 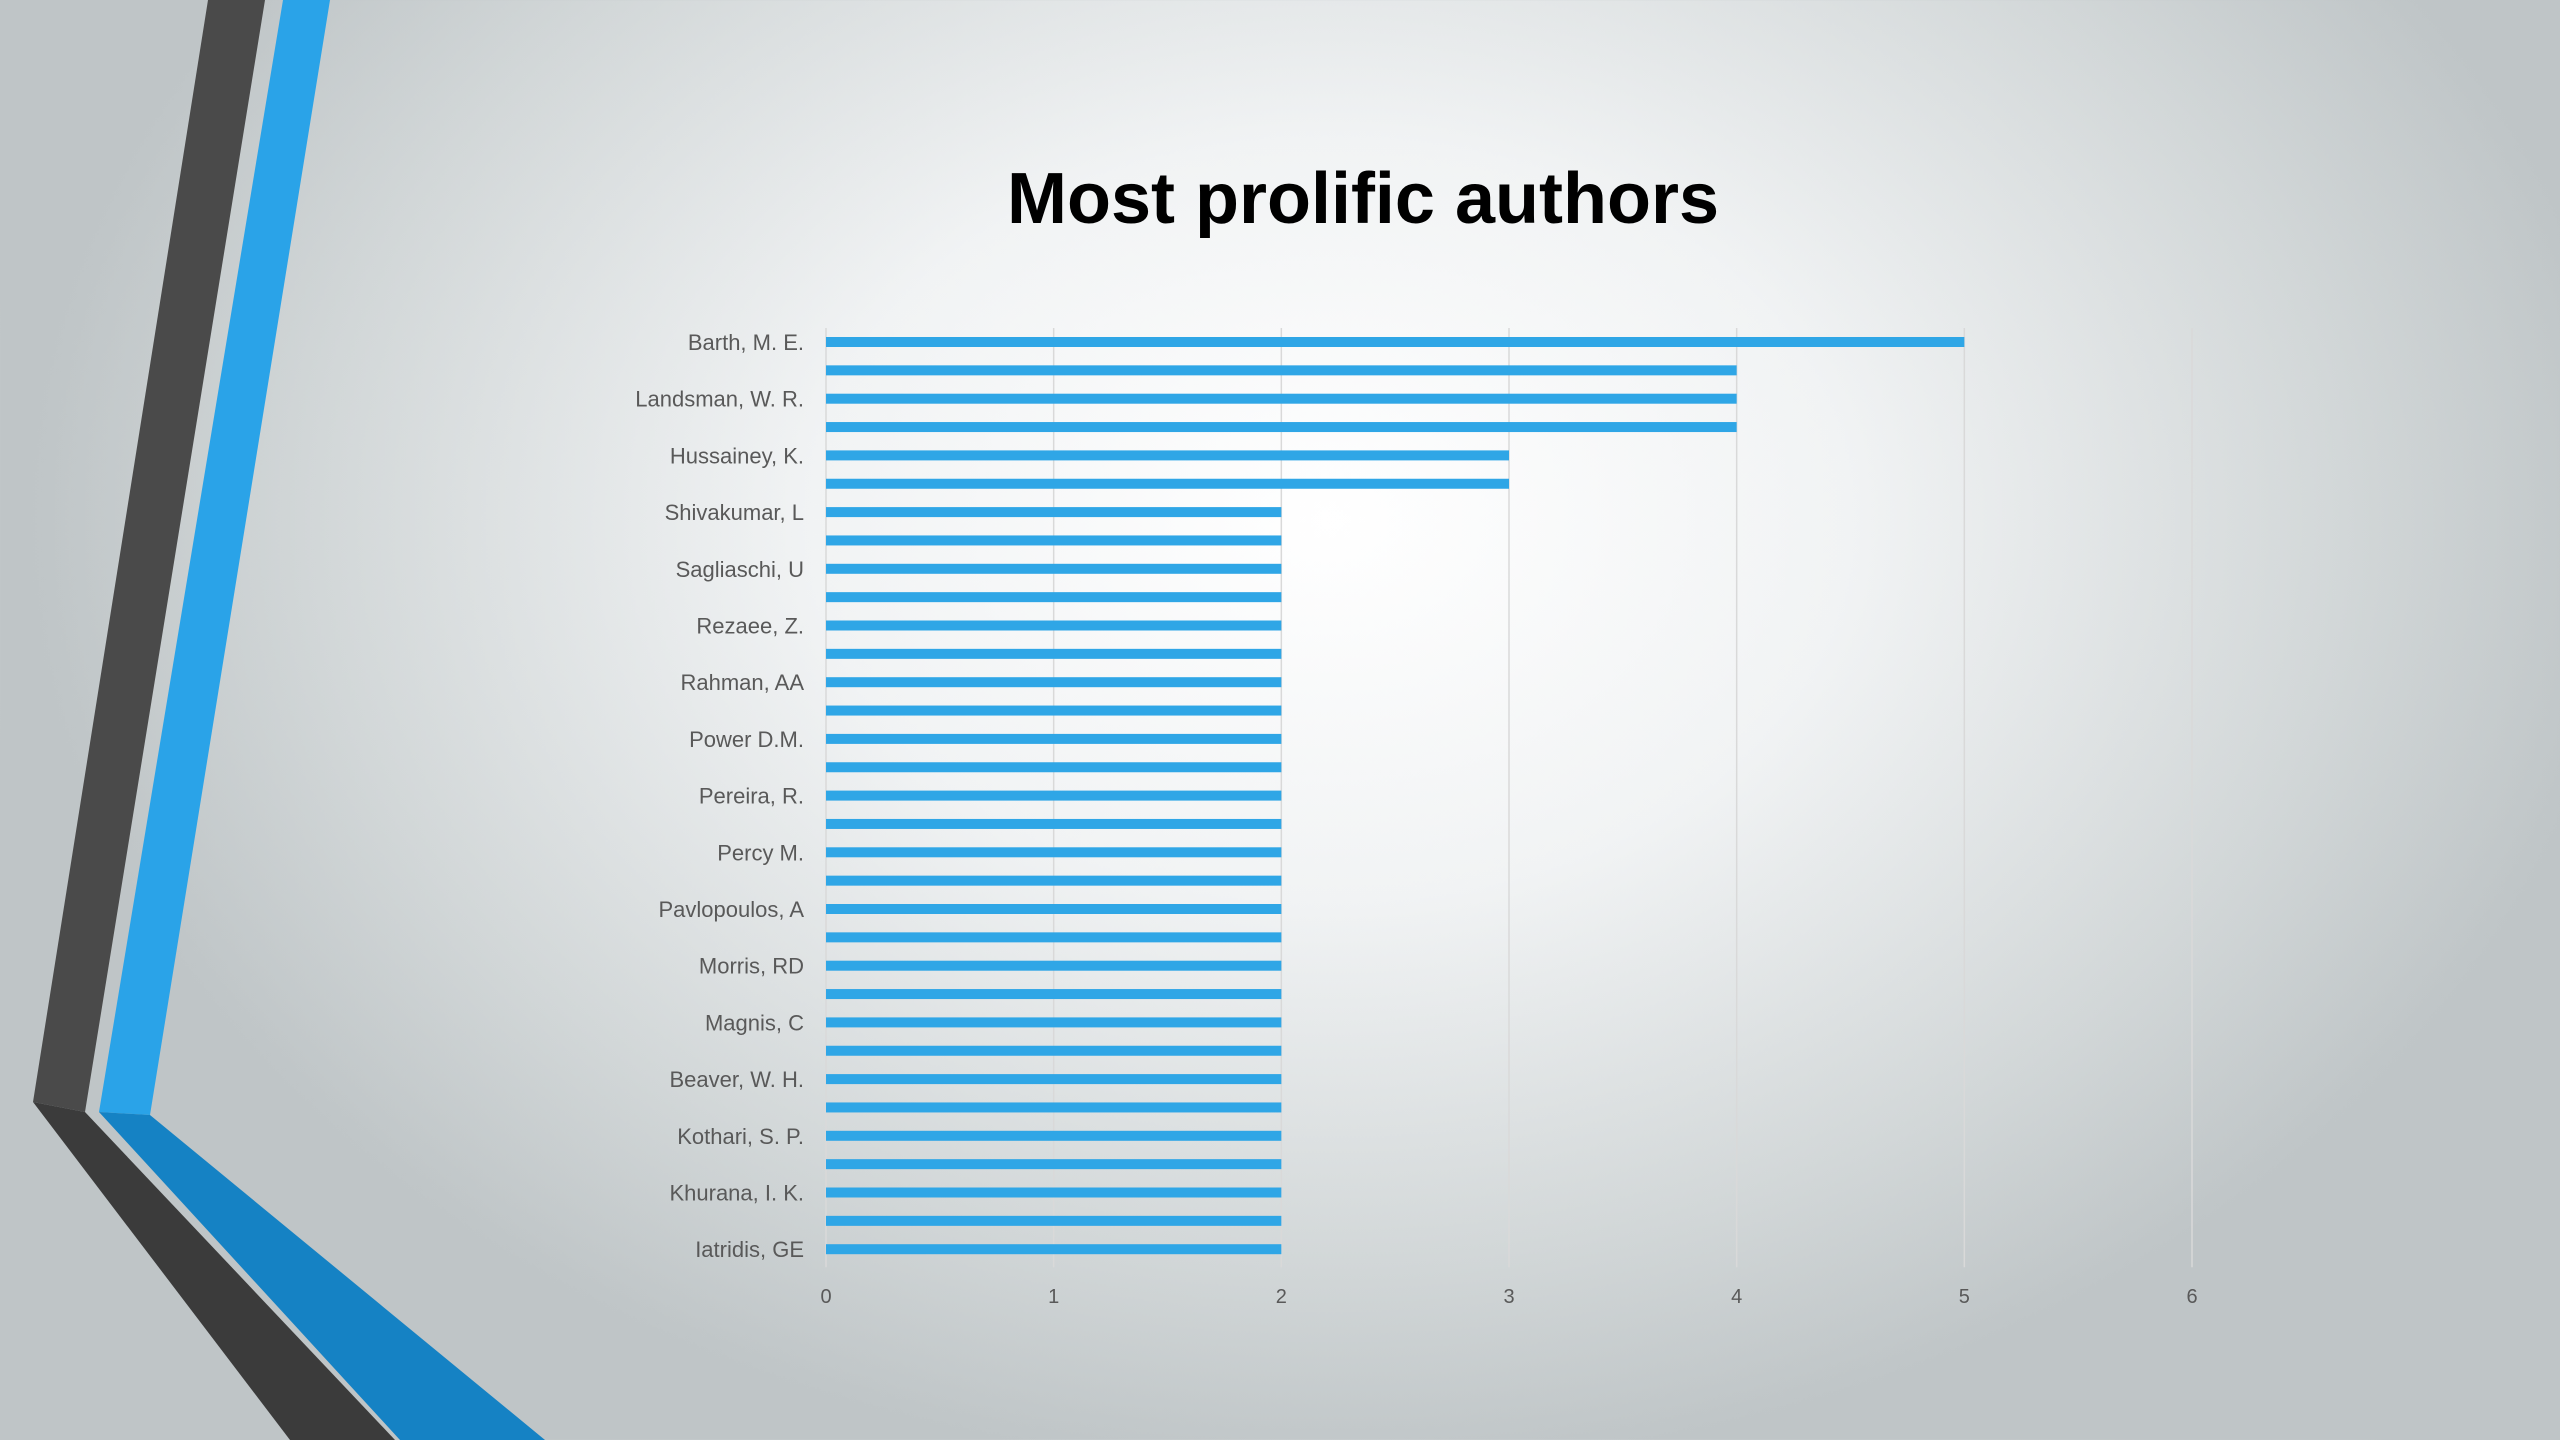 What do you see at coordinates (740, 1136) in the screenshot?
I see `category-label: Kothari, S. P.` at bounding box center [740, 1136].